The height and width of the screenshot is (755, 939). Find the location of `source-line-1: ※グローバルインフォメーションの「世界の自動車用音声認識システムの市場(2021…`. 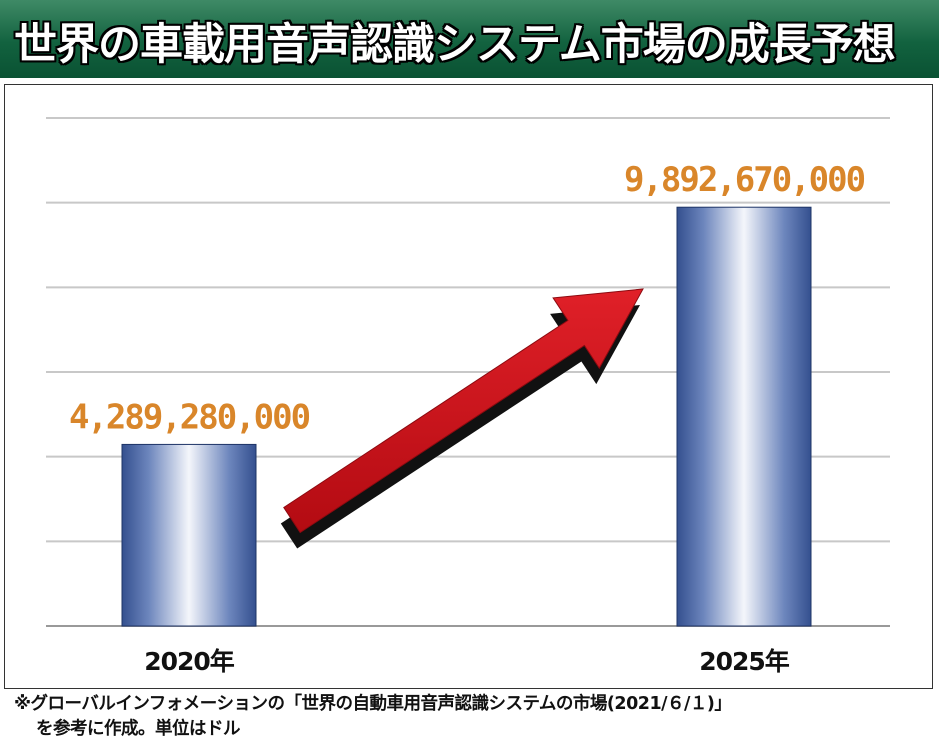

source-line-1: ※グローバルインフォメーションの「世界の自動車用音声認識システムの市場(2021… is located at coordinates (373, 704).